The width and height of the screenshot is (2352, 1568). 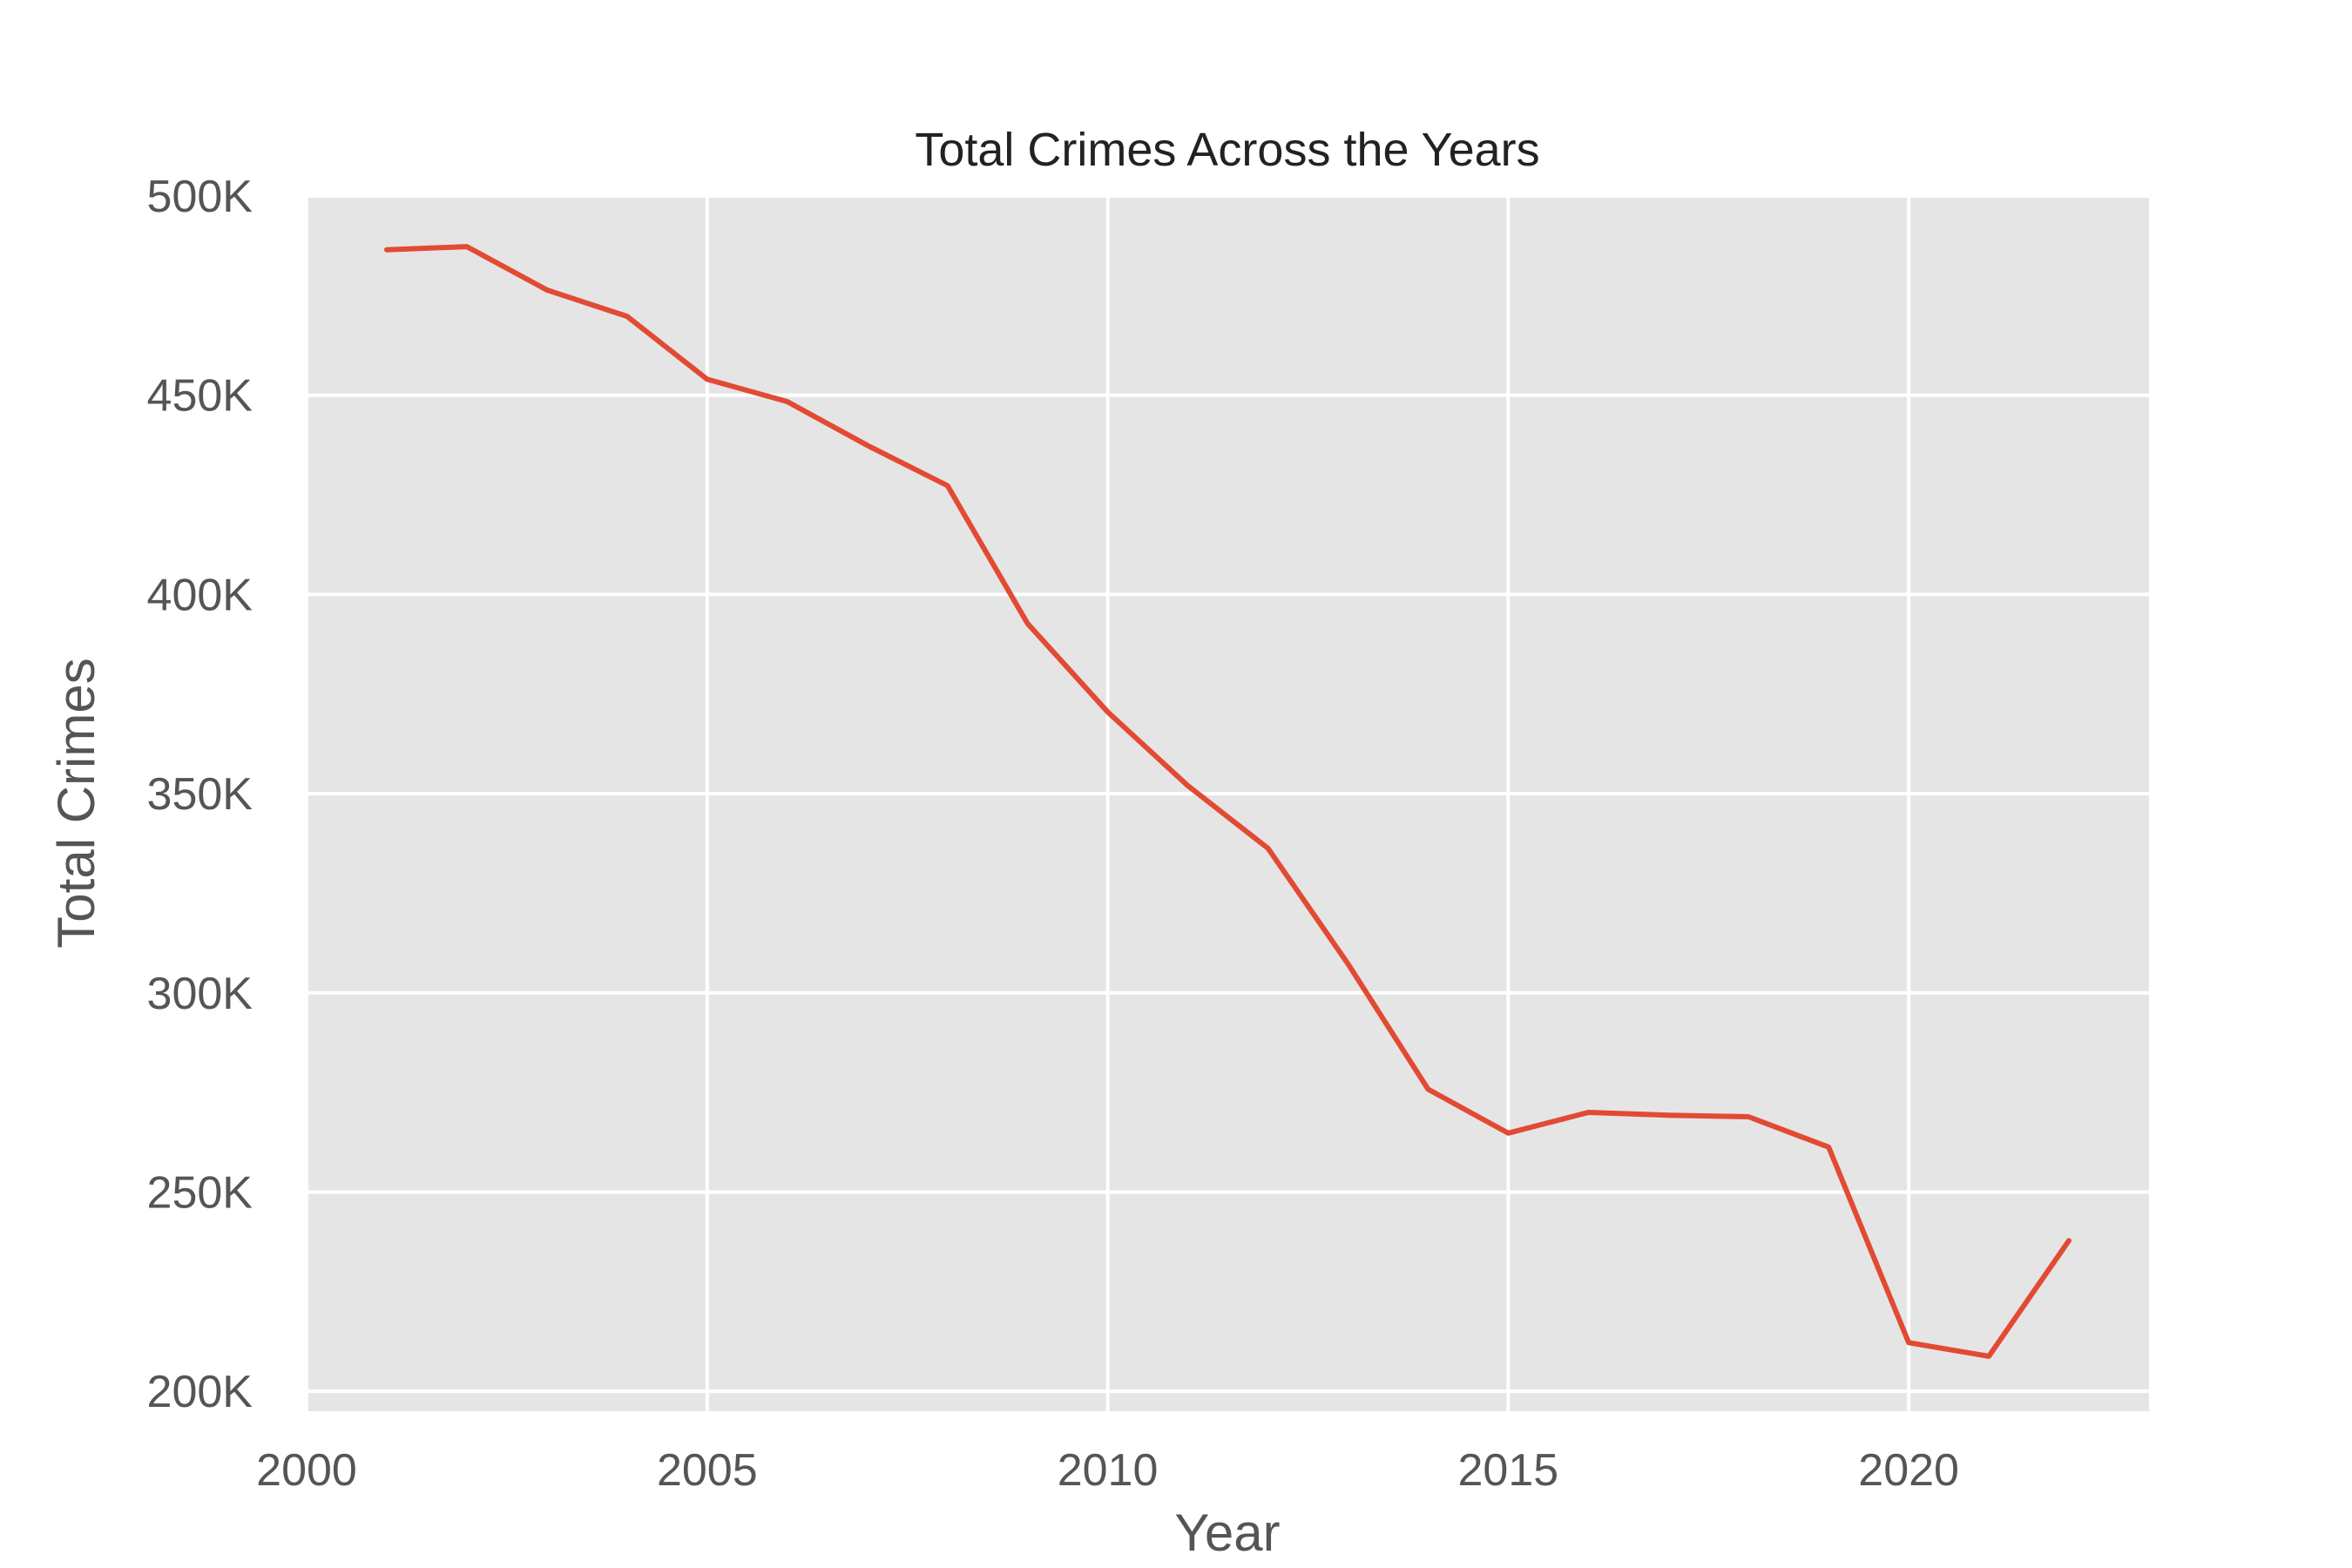 I want to click on y-tick-labels: 200K 250K 300K 350K 400K 450K 500K, so click(x=200, y=795).